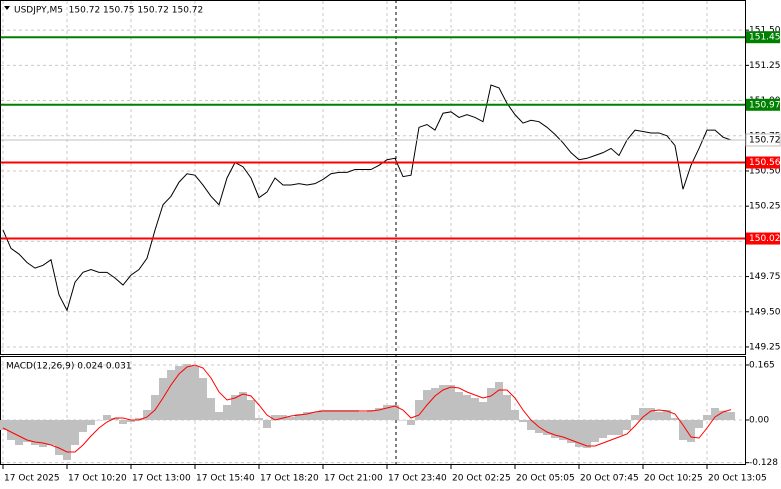 This screenshot has height=489, width=781. Describe the element at coordinates (763, 463) in the screenshot. I see `y-tick-label: -0.128` at that location.